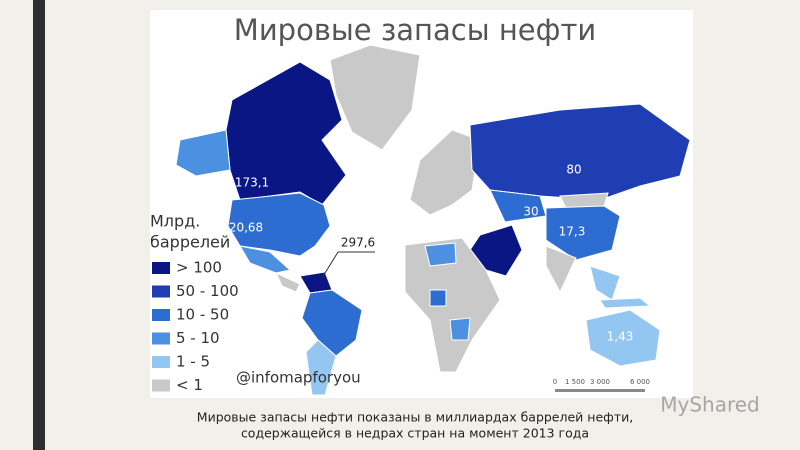 This screenshot has width=800, height=450. What do you see at coordinates (207, 291) in the screenshot?
I see `legend-label: 50 - 100` at bounding box center [207, 291].